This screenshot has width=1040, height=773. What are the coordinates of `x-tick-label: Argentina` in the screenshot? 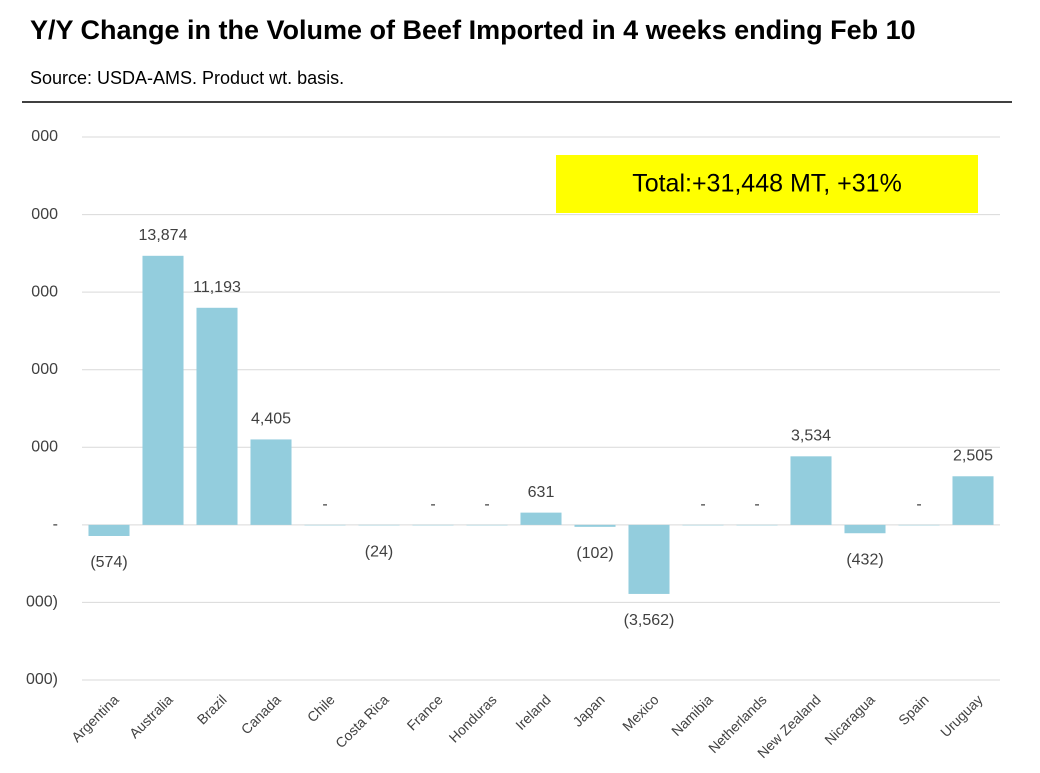 It's located at (95, 718).